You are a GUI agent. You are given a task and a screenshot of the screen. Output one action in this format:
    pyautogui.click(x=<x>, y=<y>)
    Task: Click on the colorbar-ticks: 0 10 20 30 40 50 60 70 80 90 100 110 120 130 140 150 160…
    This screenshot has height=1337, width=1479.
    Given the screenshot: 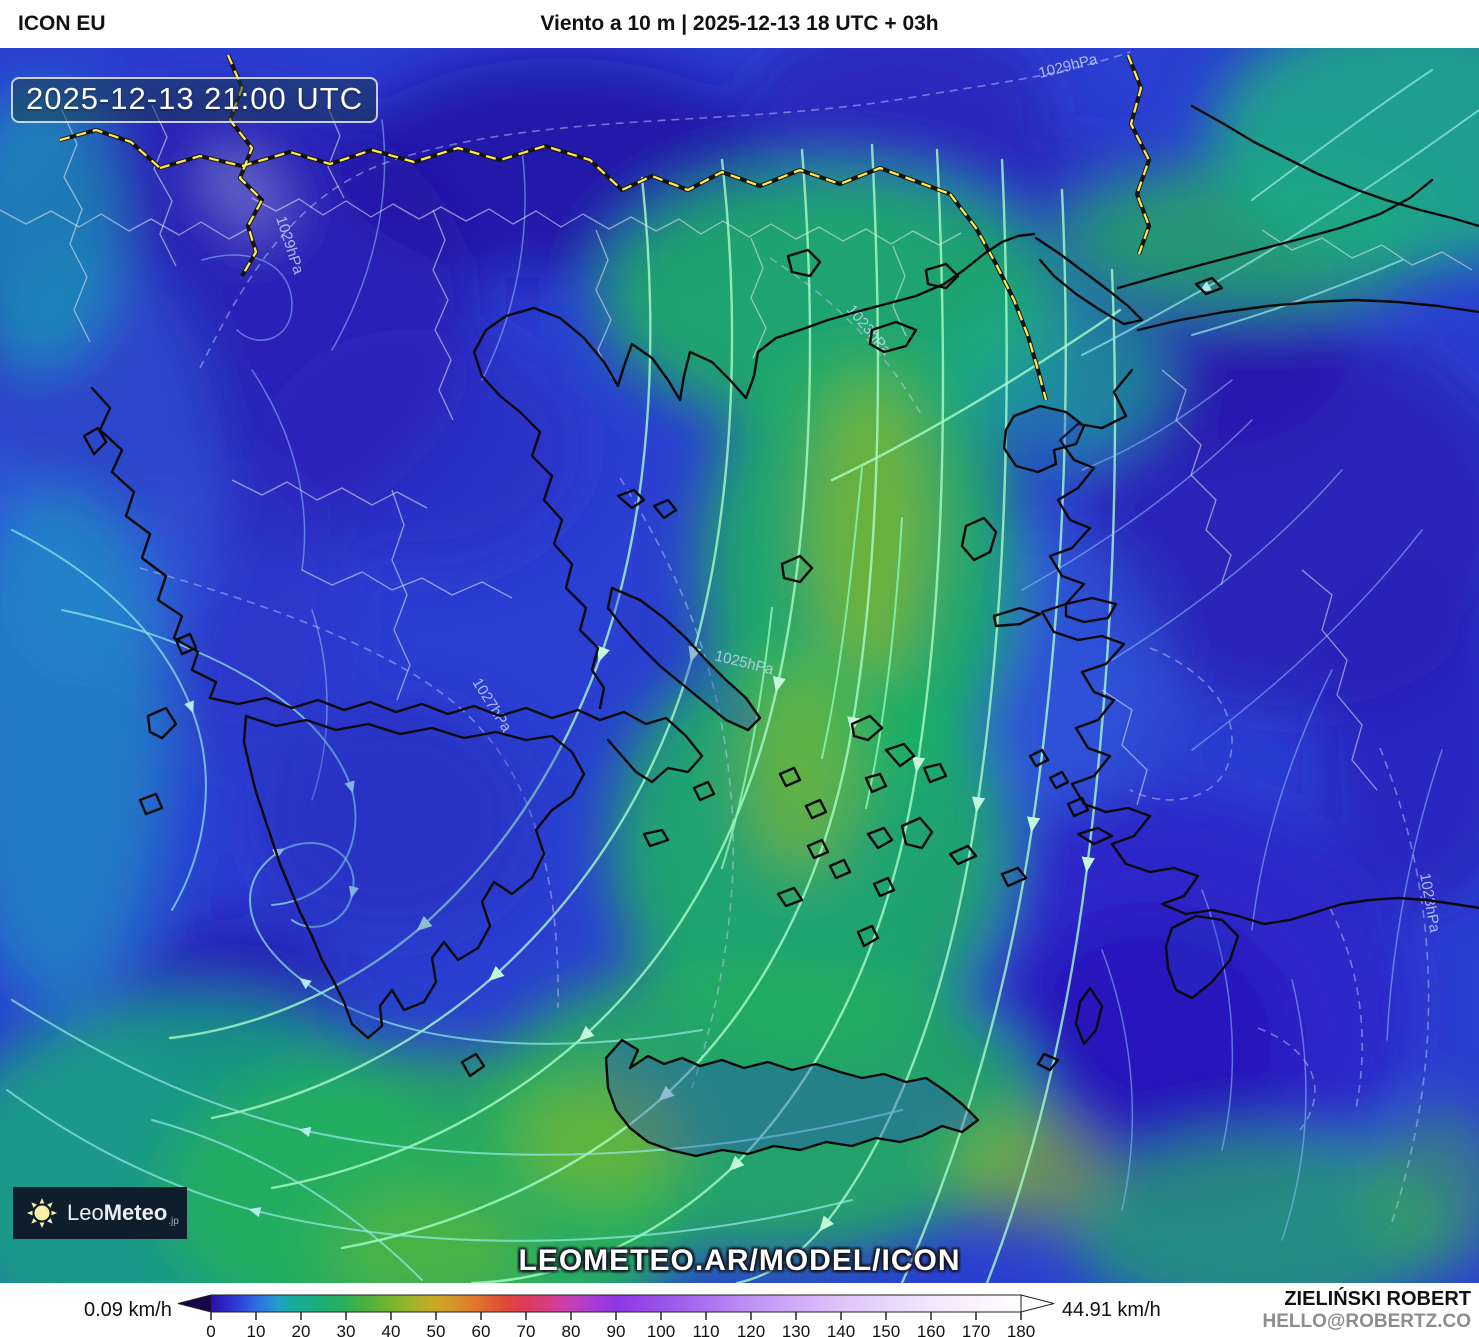 What is the action you would take?
    pyautogui.click(x=620, y=1324)
    